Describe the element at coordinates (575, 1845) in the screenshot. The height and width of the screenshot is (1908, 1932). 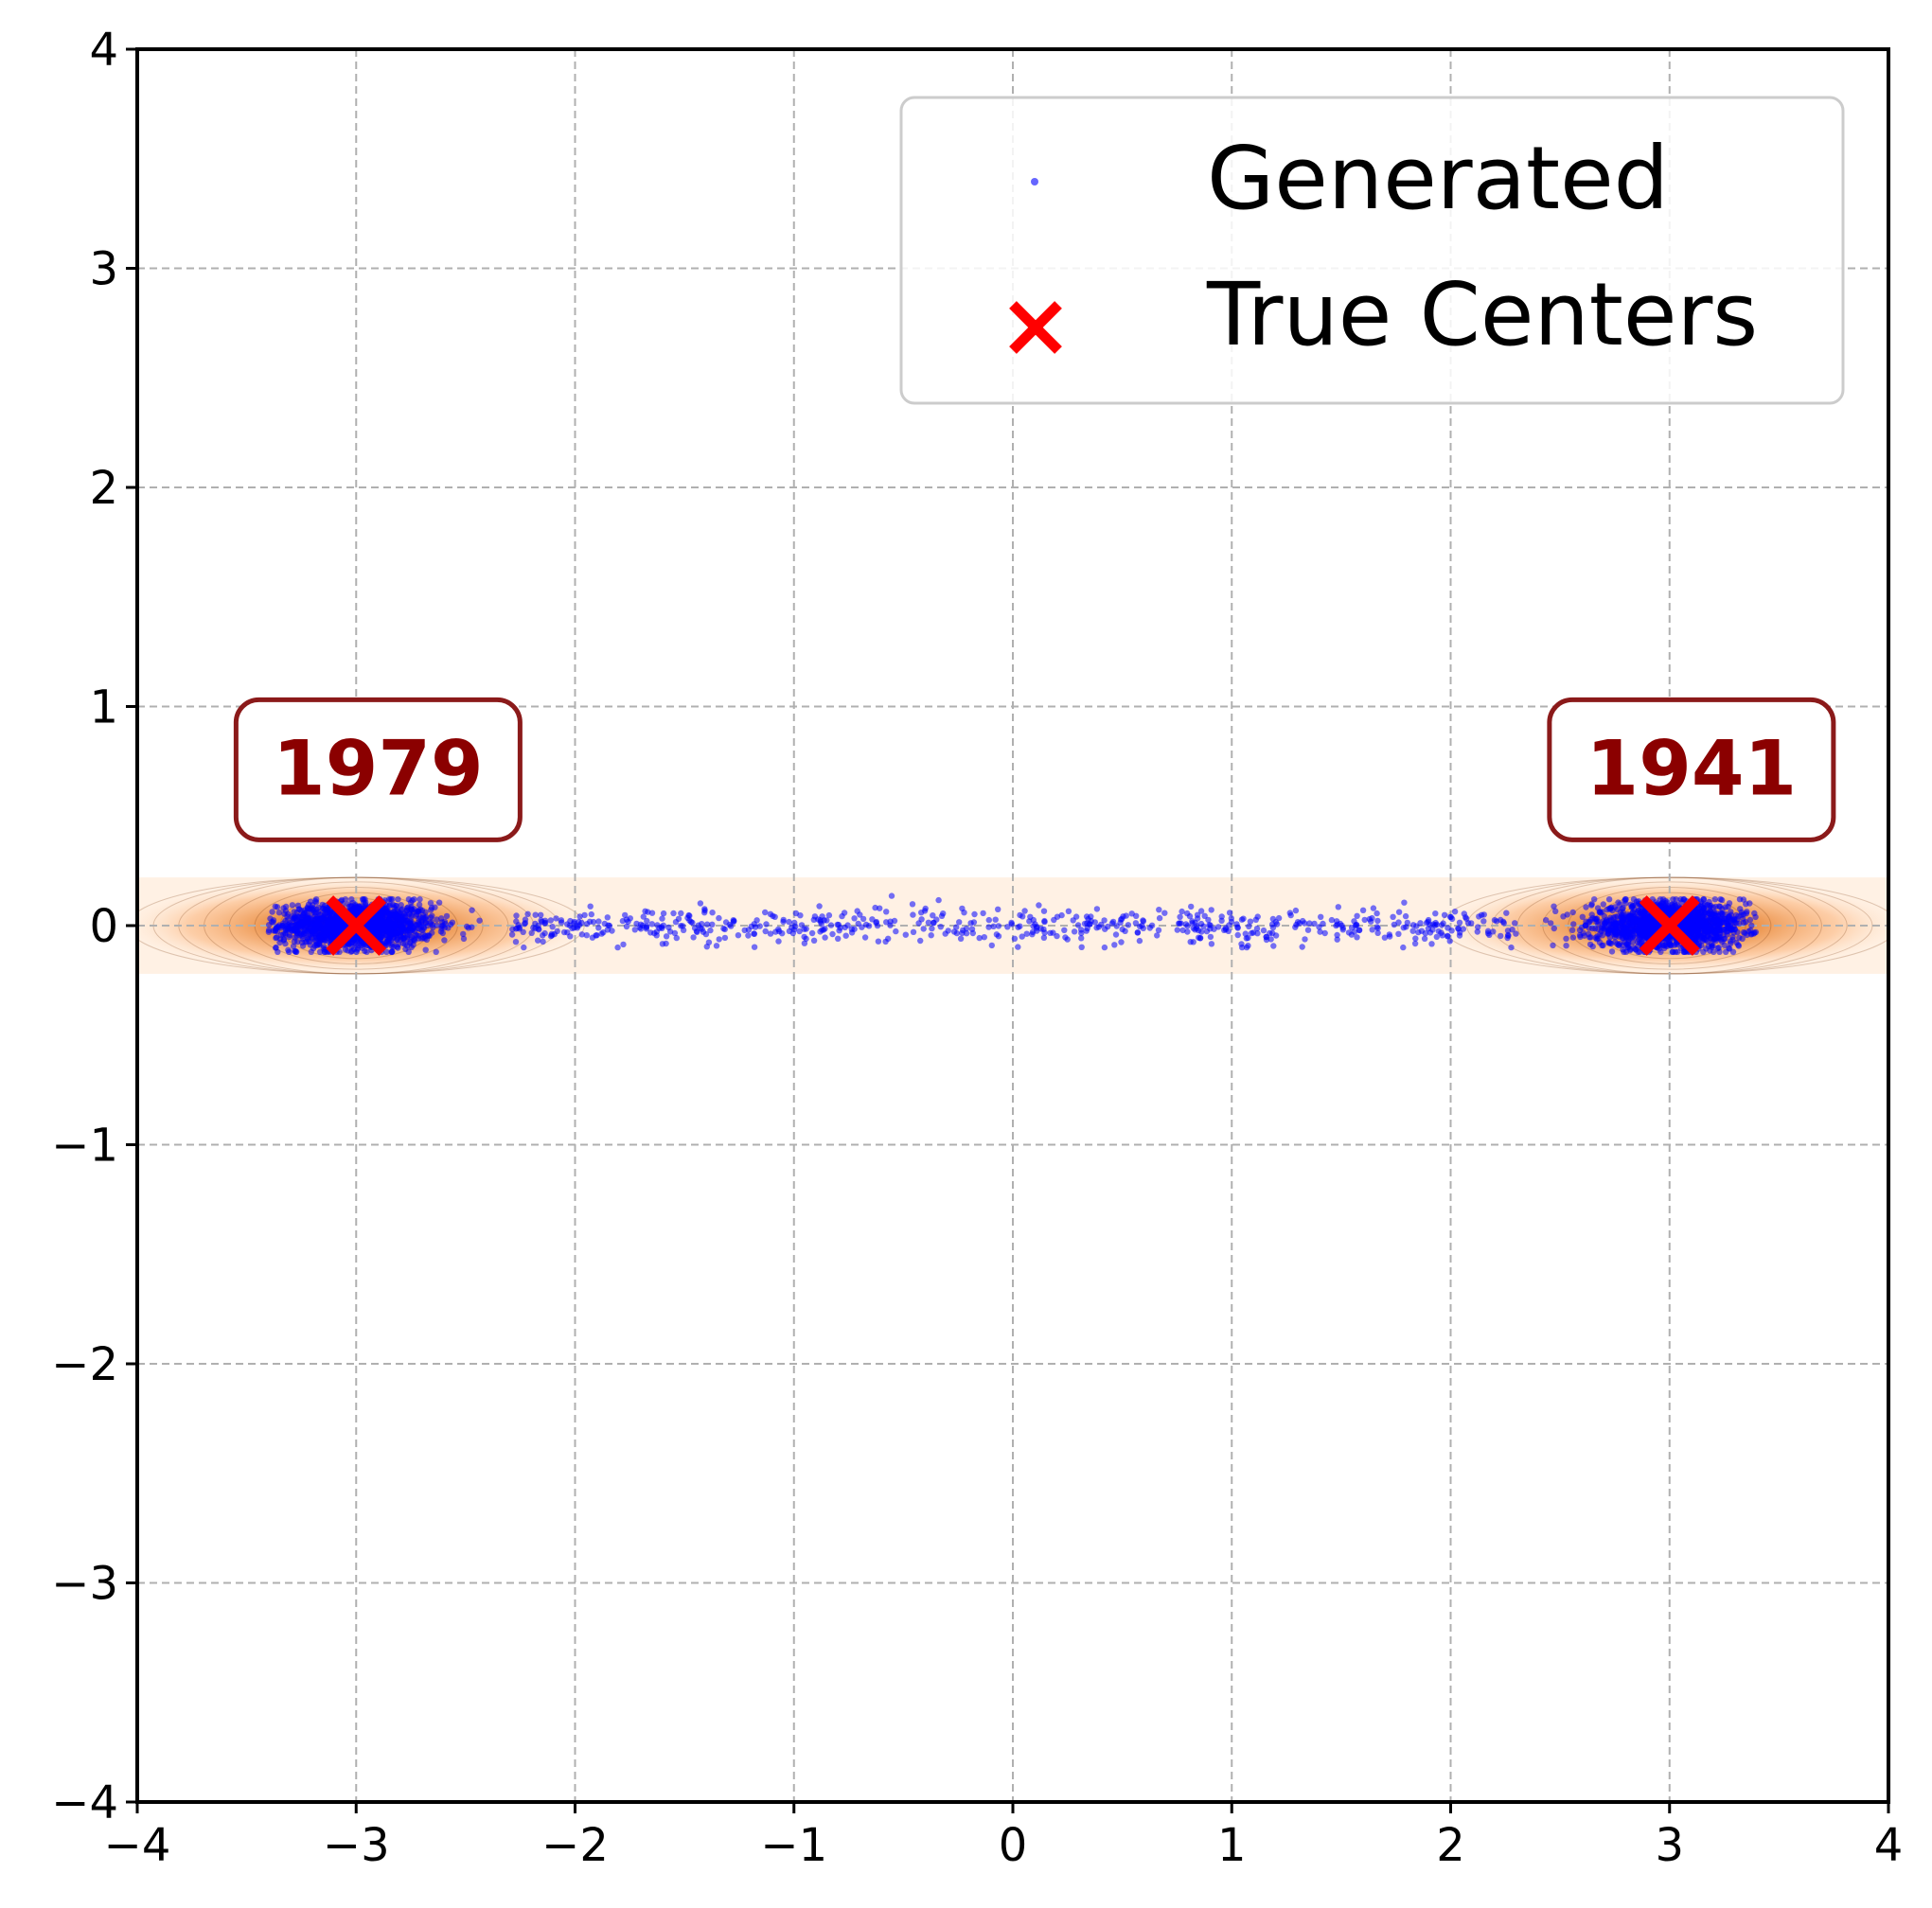
I see `x-tick-label: −2` at that location.